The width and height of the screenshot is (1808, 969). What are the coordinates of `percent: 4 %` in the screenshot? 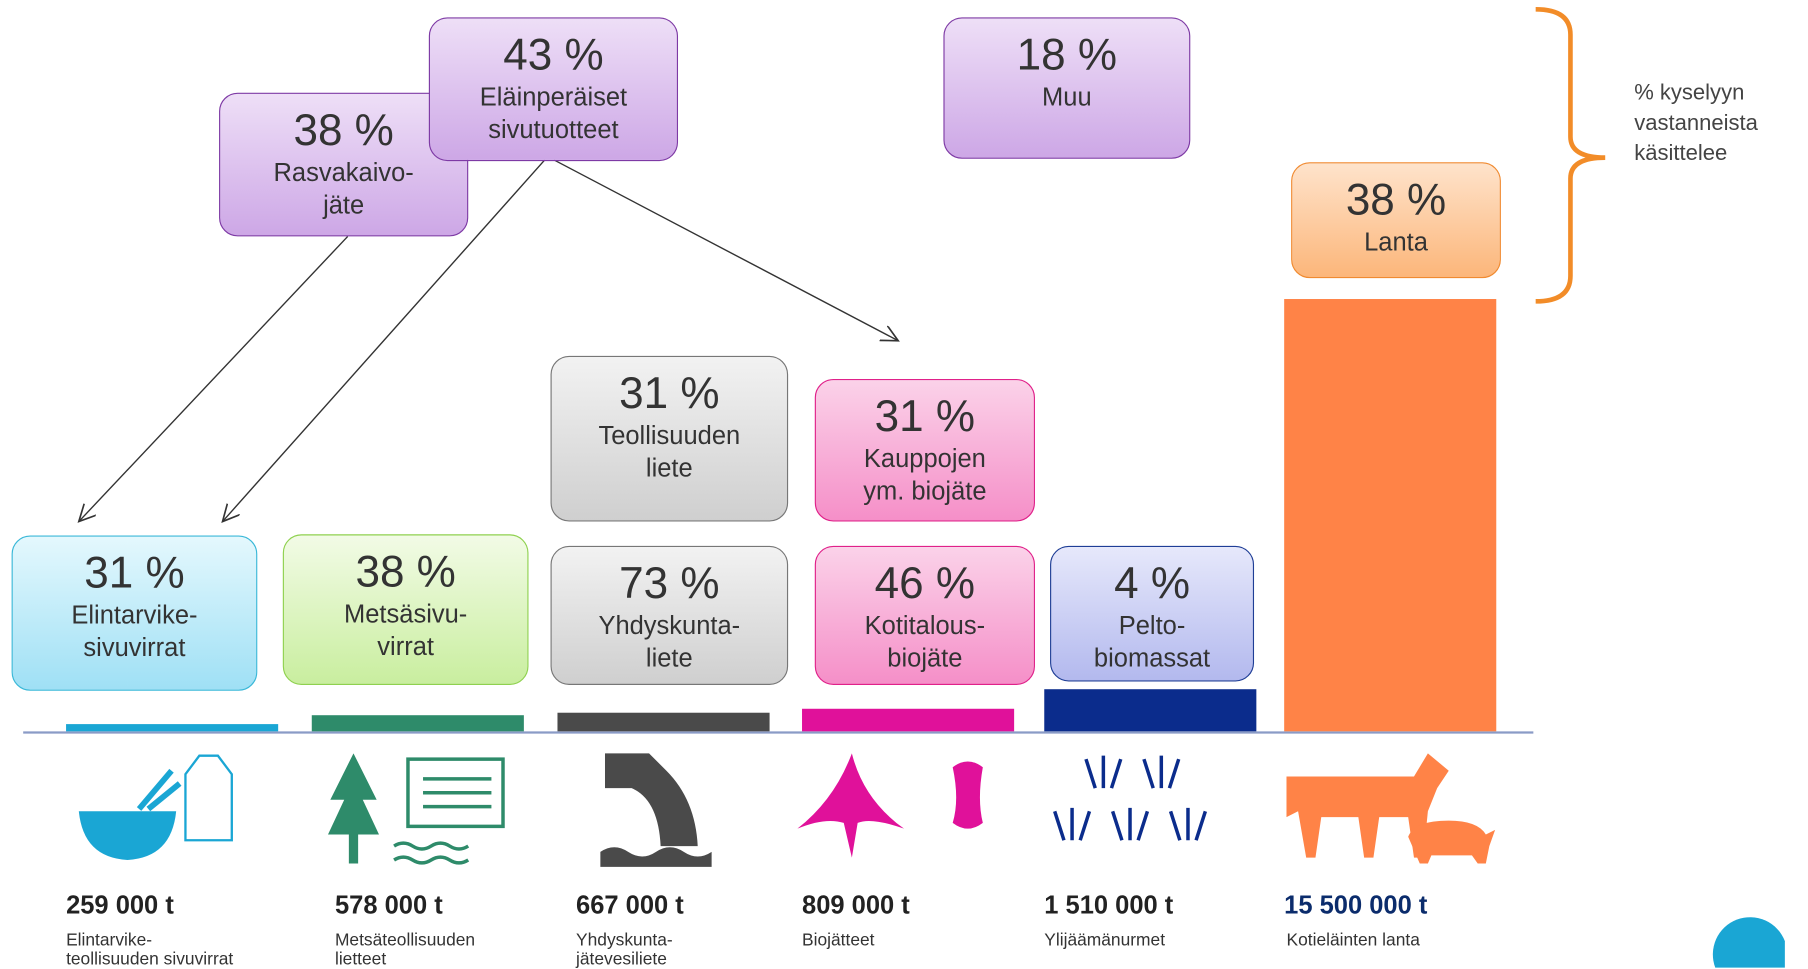 It's located at (1152, 584).